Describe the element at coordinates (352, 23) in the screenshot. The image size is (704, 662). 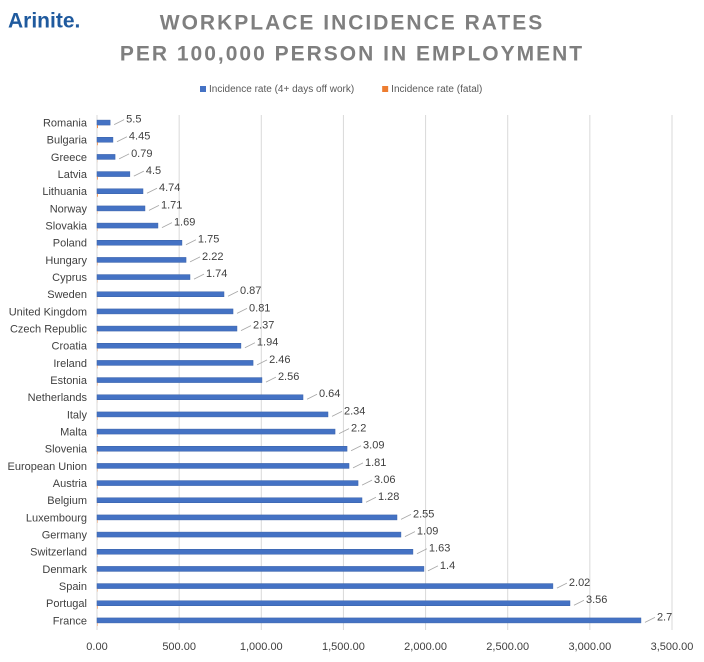
I see `chart-title: WORKPLACE INCIDENCE RATES` at that location.